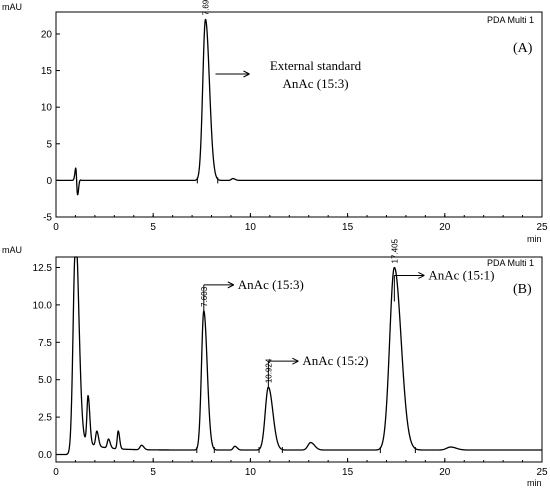 The image size is (550, 489). Describe the element at coordinates (461, 274) in the screenshot. I see `annotation-text: AnAc (15:1)` at that location.